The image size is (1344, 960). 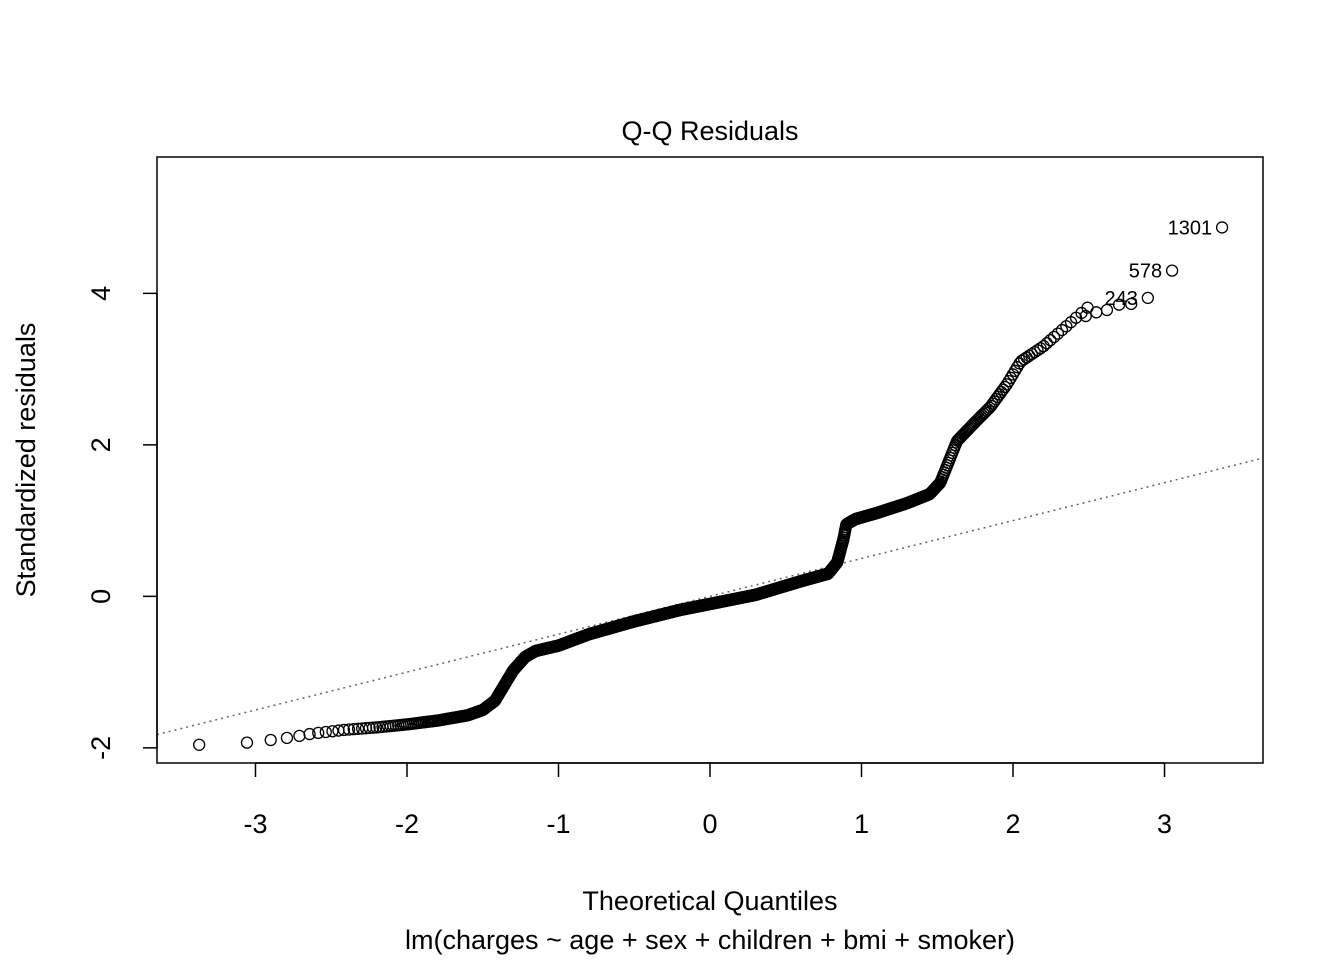 What do you see at coordinates (26, 460) in the screenshot?
I see `y-axis-label: Standardized residuals` at bounding box center [26, 460].